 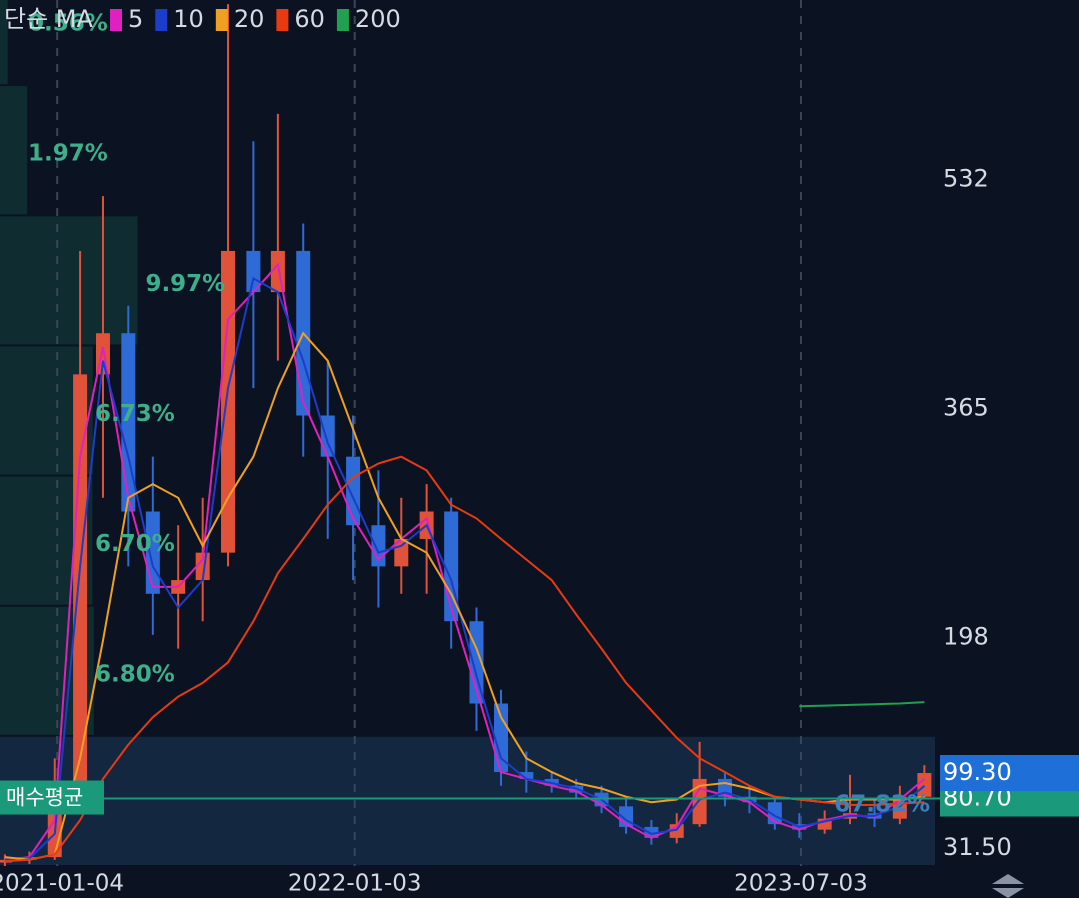 I want to click on volume-profile-label: 0.56%, so click(x=68, y=24).